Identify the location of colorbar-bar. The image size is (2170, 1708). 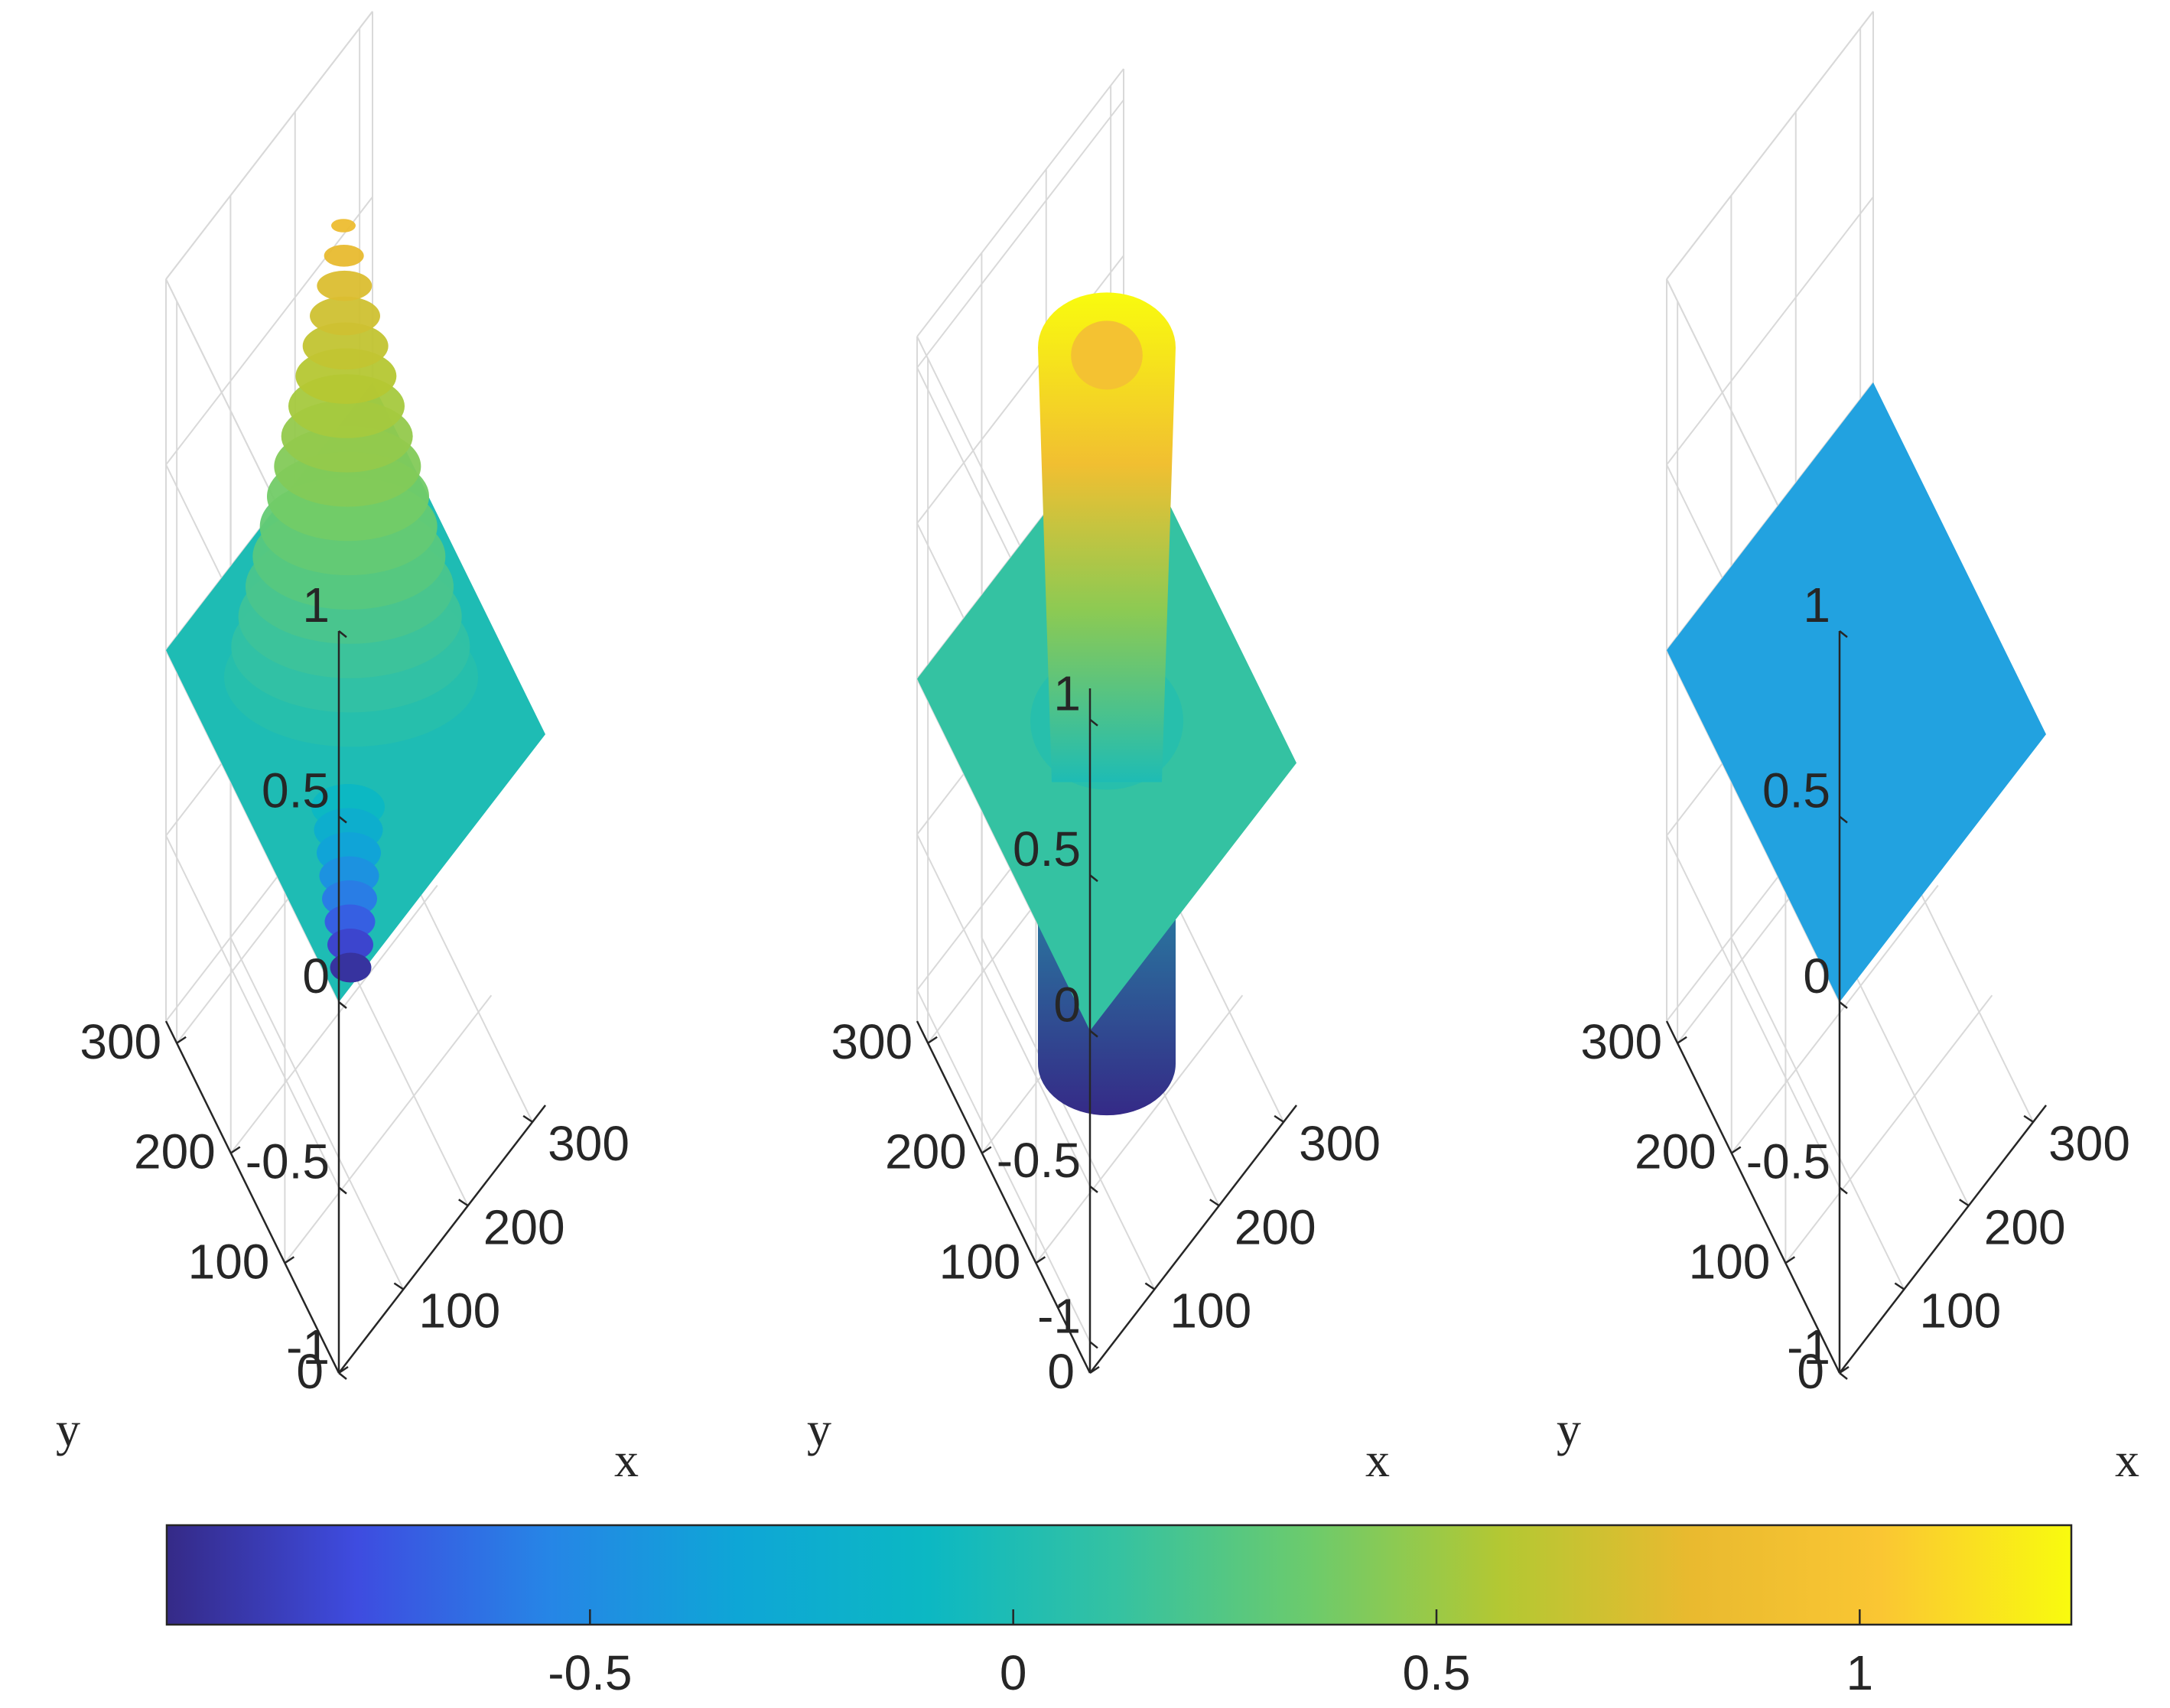
(1119, 1575).